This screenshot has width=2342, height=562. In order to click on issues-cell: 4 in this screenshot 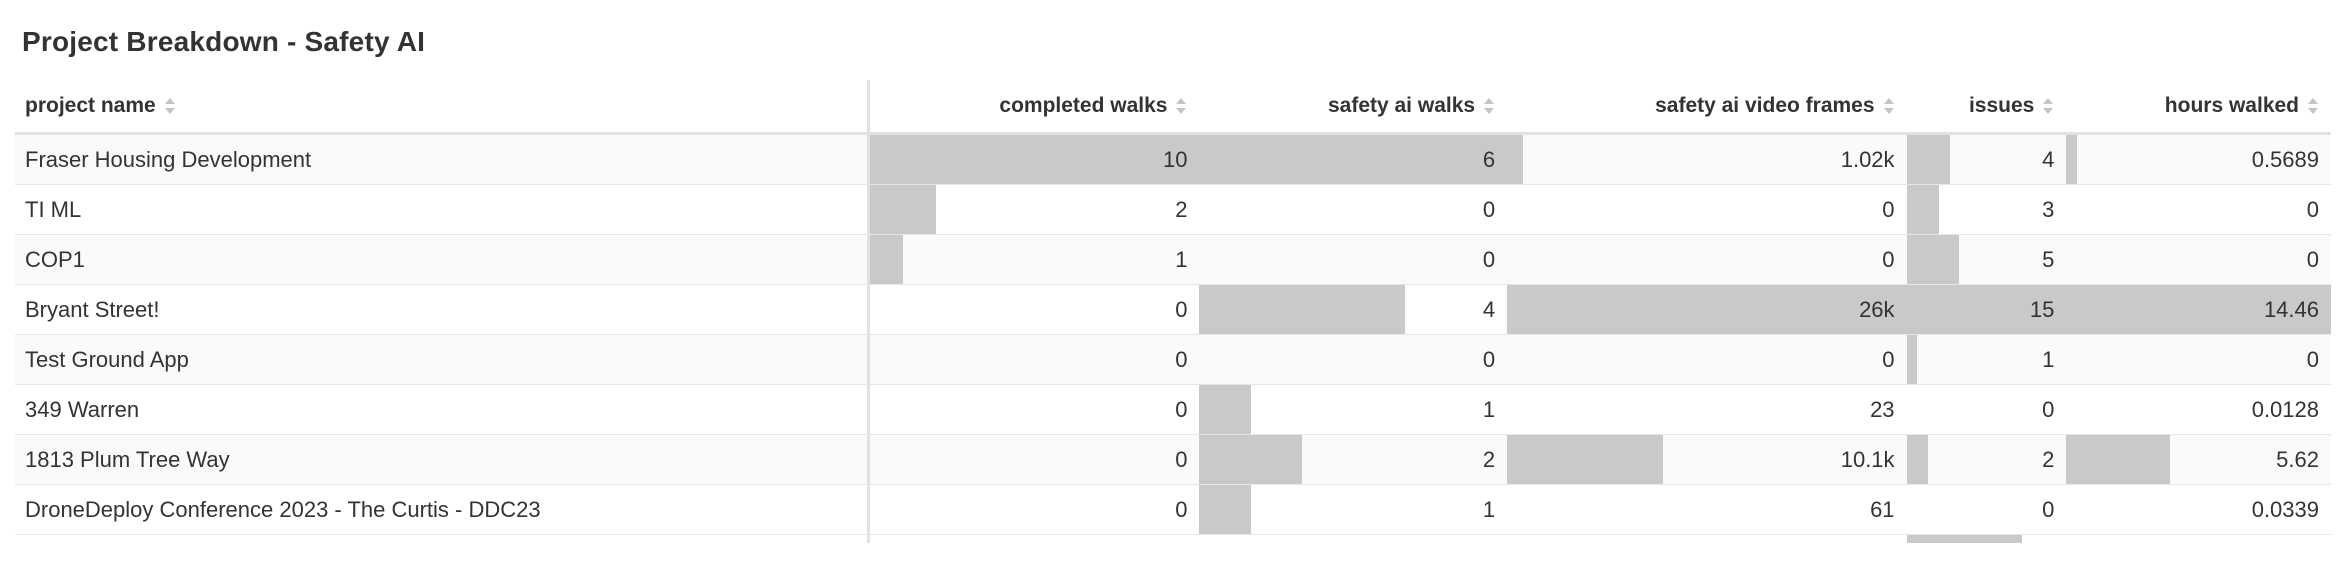, I will do `click(1986, 159)`.